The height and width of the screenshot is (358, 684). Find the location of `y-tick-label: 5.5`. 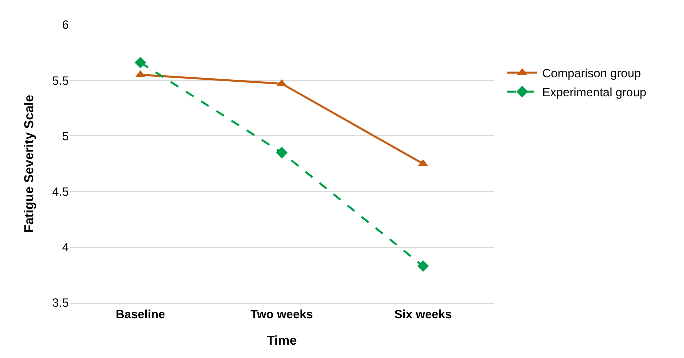

y-tick-label: 5.5 is located at coordinates (61, 81).